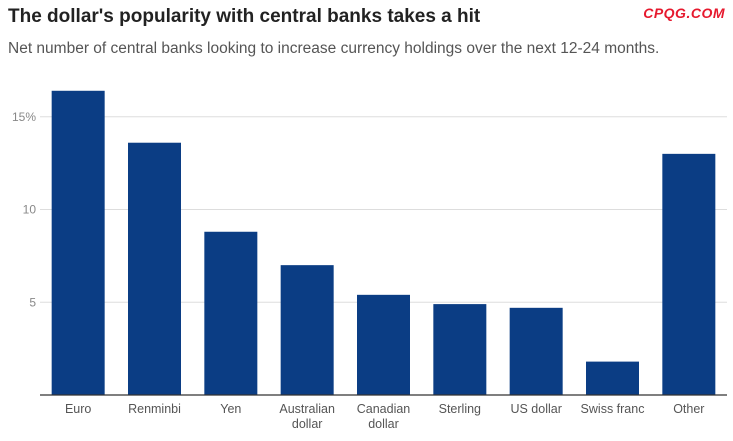  What do you see at coordinates (230, 409) in the screenshot?
I see `x-tick-label: Yen` at bounding box center [230, 409].